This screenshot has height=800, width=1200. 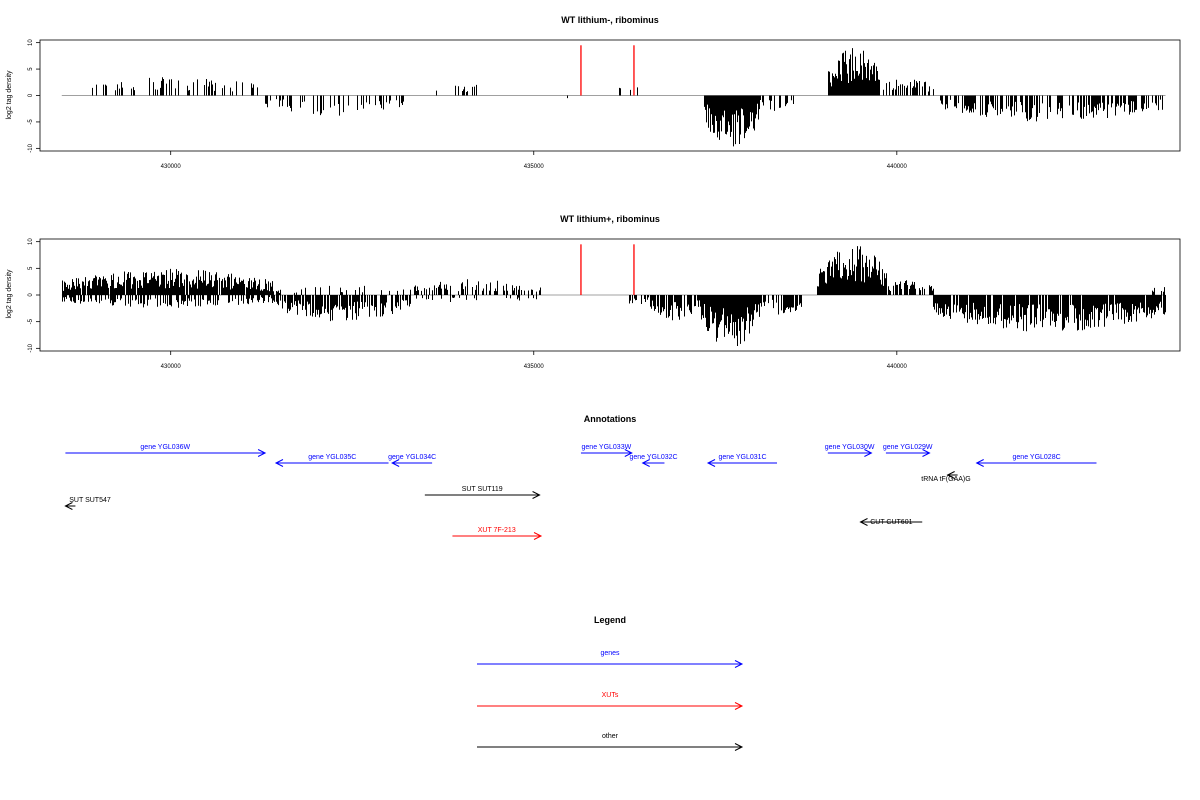 What do you see at coordinates (610, 419) in the screenshot?
I see `annotations-title: Annotations` at bounding box center [610, 419].